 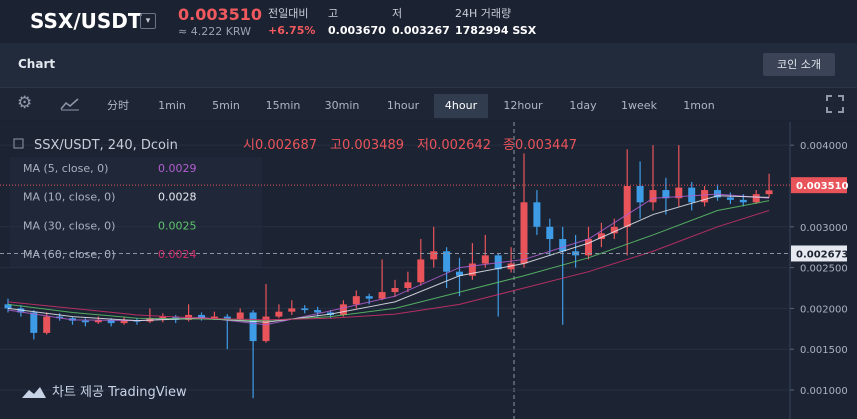 What do you see at coordinates (25, 103) in the screenshot?
I see `settings-icon: ⚙` at bounding box center [25, 103].